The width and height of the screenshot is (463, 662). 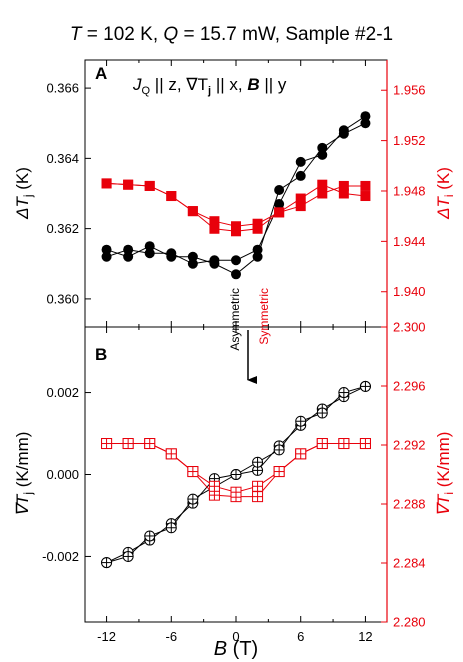 I want to click on panel-a-right-tick-label: 1.952, so click(x=409, y=140).